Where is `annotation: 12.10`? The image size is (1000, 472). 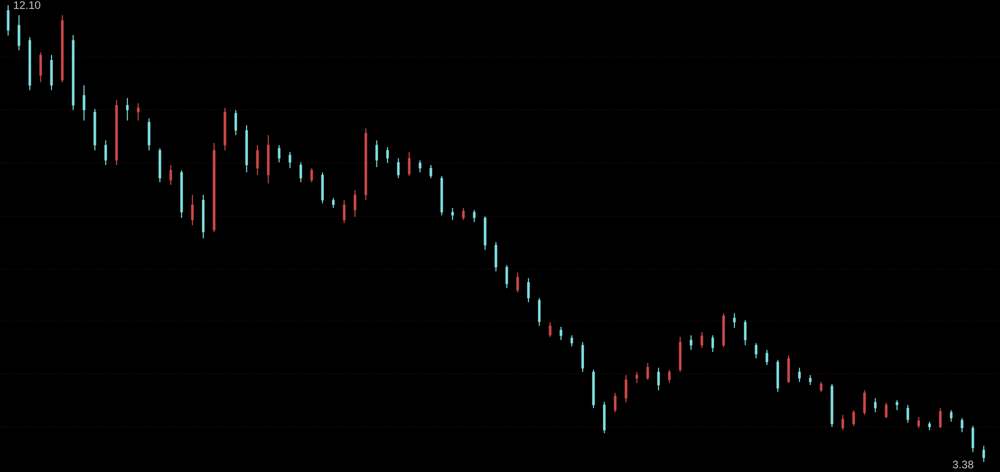
annotation: 12.10 is located at coordinates (27, 5).